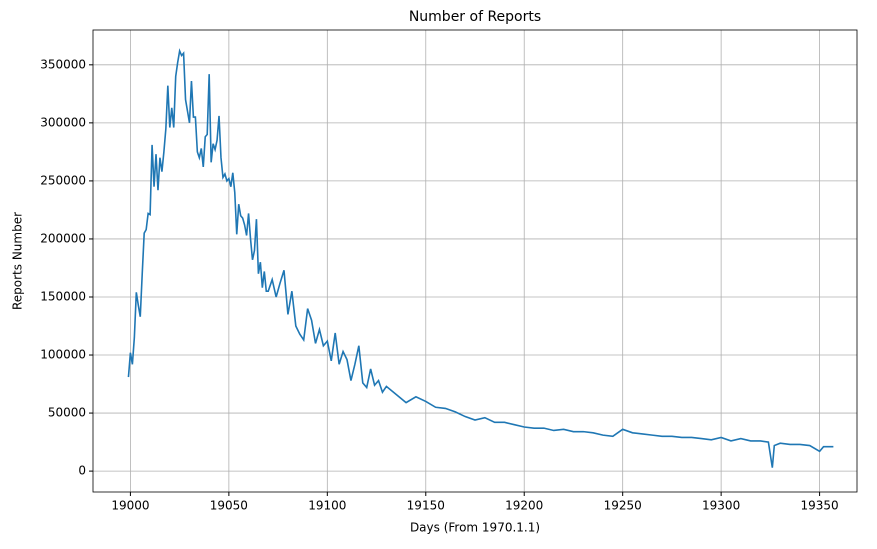 This screenshot has width=877, height=549. What do you see at coordinates (63, 64) in the screenshot?
I see `y-tick-label: 350000` at bounding box center [63, 64].